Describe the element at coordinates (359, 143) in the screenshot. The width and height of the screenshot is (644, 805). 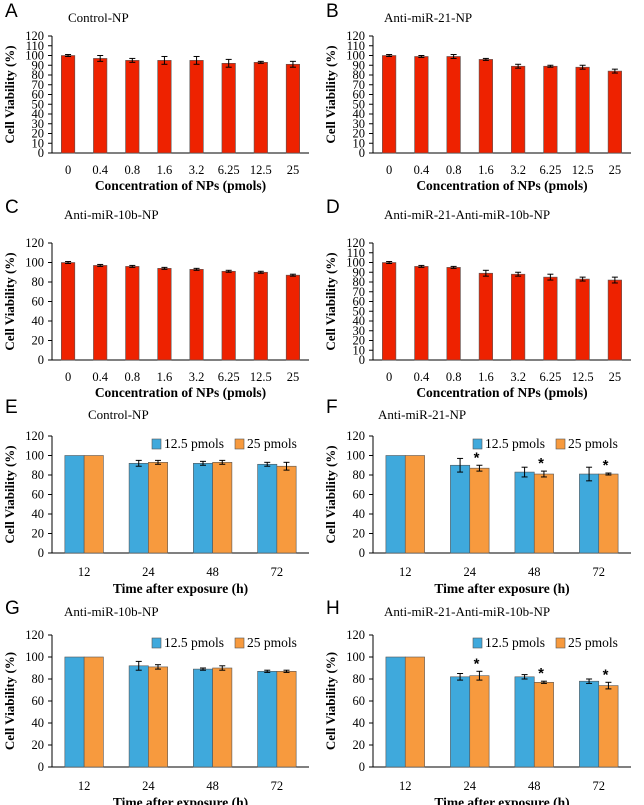
I see `y-tick-label: 10` at that location.